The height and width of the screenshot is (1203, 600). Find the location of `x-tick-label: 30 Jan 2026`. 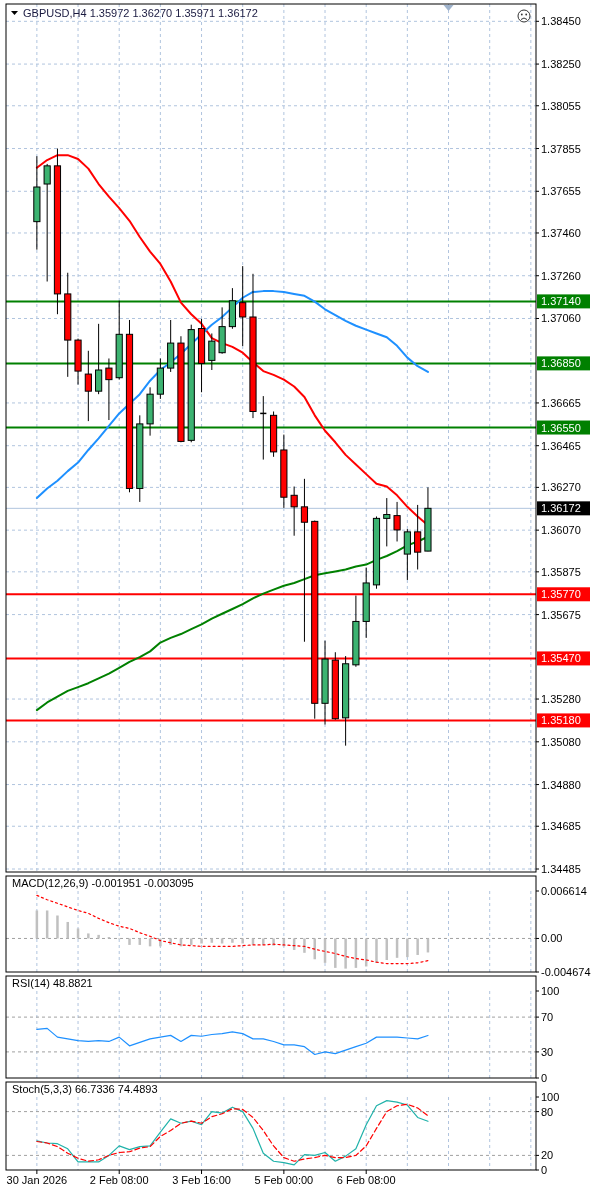

x-tick-label: 30 Jan 2026 is located at coordinates (37, 1180).